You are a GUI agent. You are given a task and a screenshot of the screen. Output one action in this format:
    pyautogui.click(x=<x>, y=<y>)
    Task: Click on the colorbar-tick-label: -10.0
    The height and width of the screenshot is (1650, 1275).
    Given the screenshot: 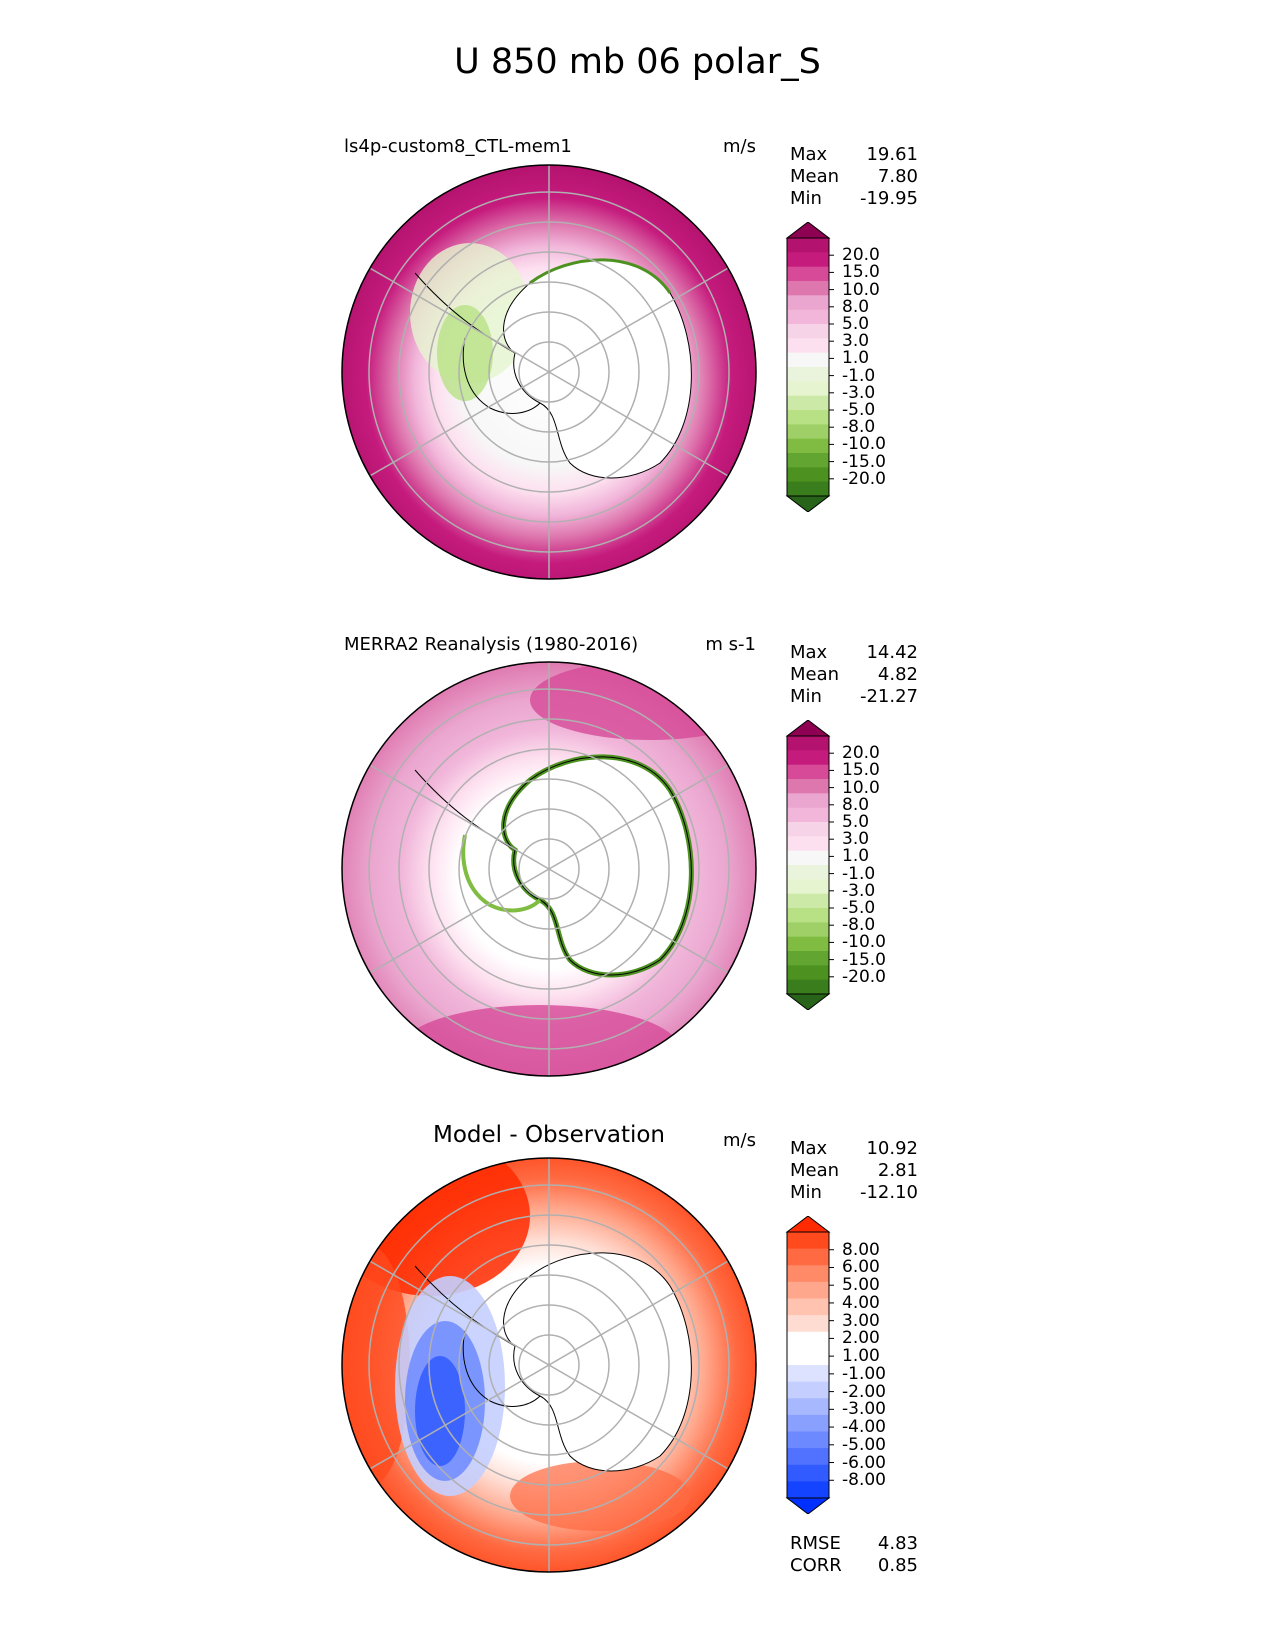 What is the action you would take?
    pyautogui.click(x=864, y=444)
    